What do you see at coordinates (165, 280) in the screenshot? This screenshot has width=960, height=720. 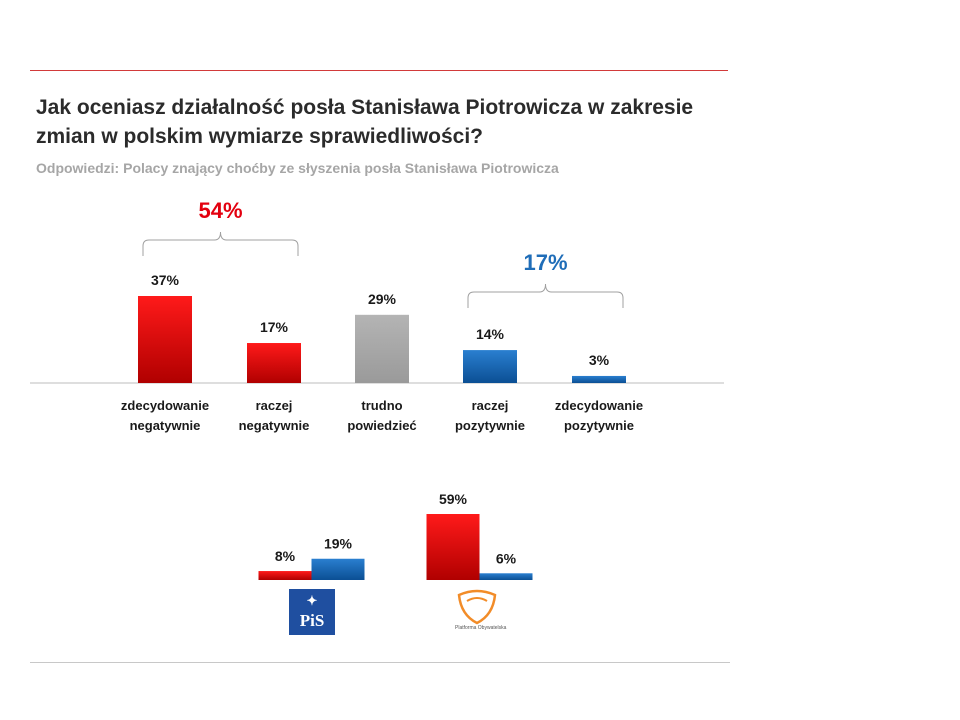 I see `bar-value-label-0: 37%` at bounding box center [165, 280].